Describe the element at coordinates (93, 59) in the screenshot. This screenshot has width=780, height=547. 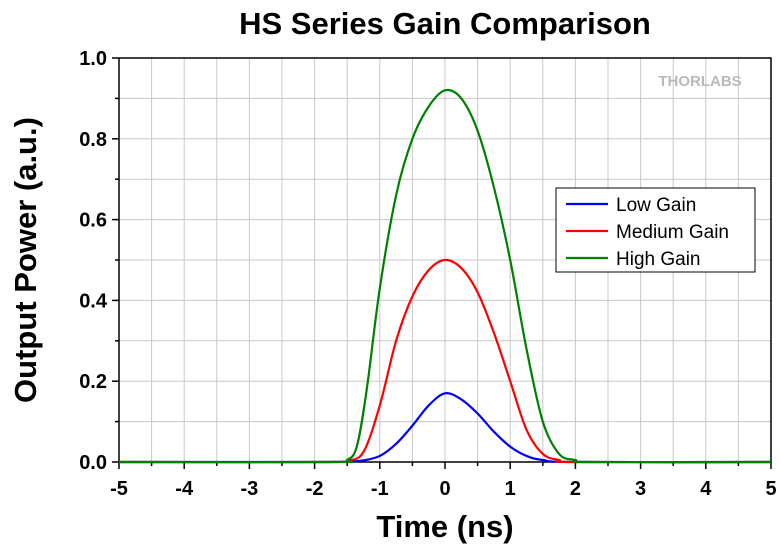
I see `y-tick-label: 1.0` at that location.